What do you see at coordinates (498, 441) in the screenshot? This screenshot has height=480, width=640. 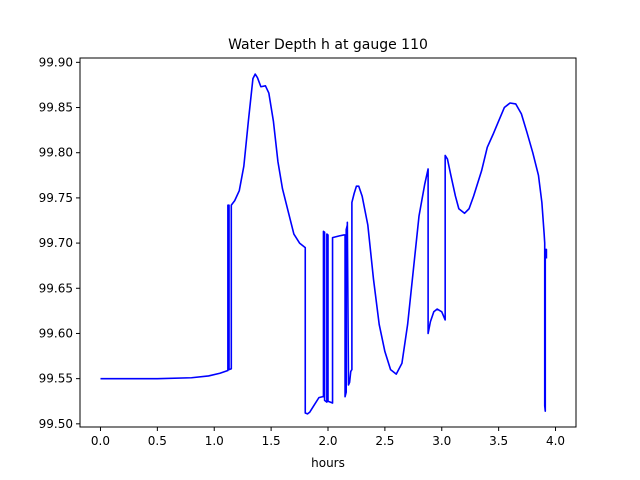 I see `x-tick-label: 3.5` at bounding box center [498, 441].